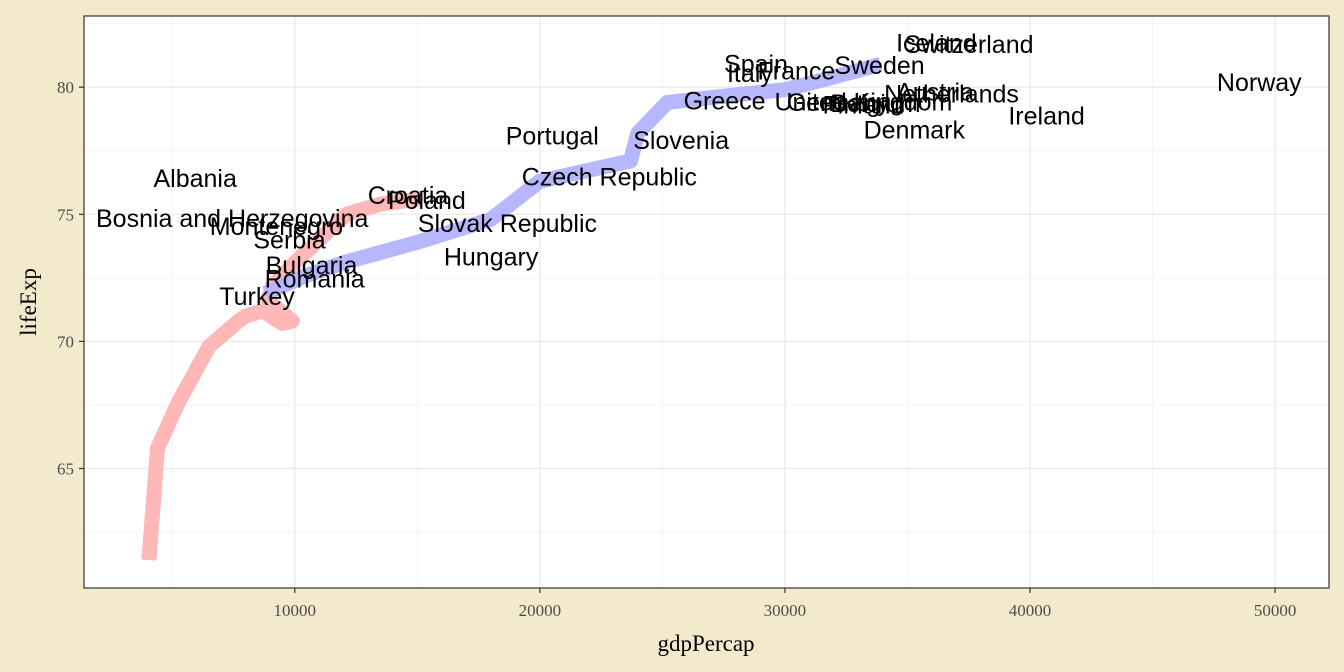 Image resolution: width=1344 pixels, height=672 pixels. I want to click on x-tick-label: 50000, so click(1275, 610).